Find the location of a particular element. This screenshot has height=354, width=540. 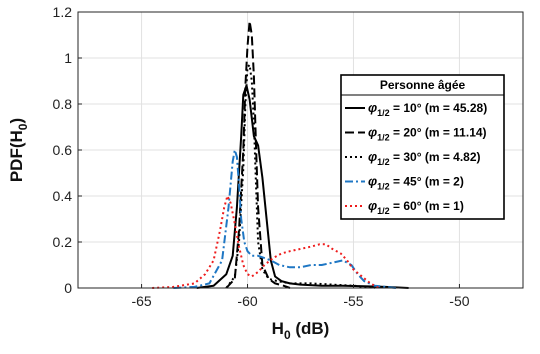

legend-label-4: φ1/2 = 45° (m = 2) is located at coordinates (416, 183).